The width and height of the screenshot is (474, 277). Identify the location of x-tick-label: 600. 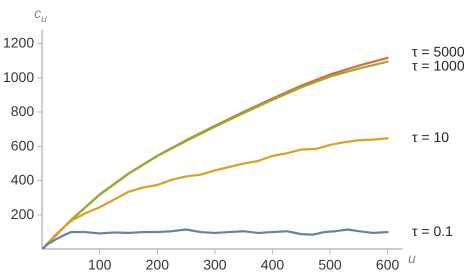
(388, 264).